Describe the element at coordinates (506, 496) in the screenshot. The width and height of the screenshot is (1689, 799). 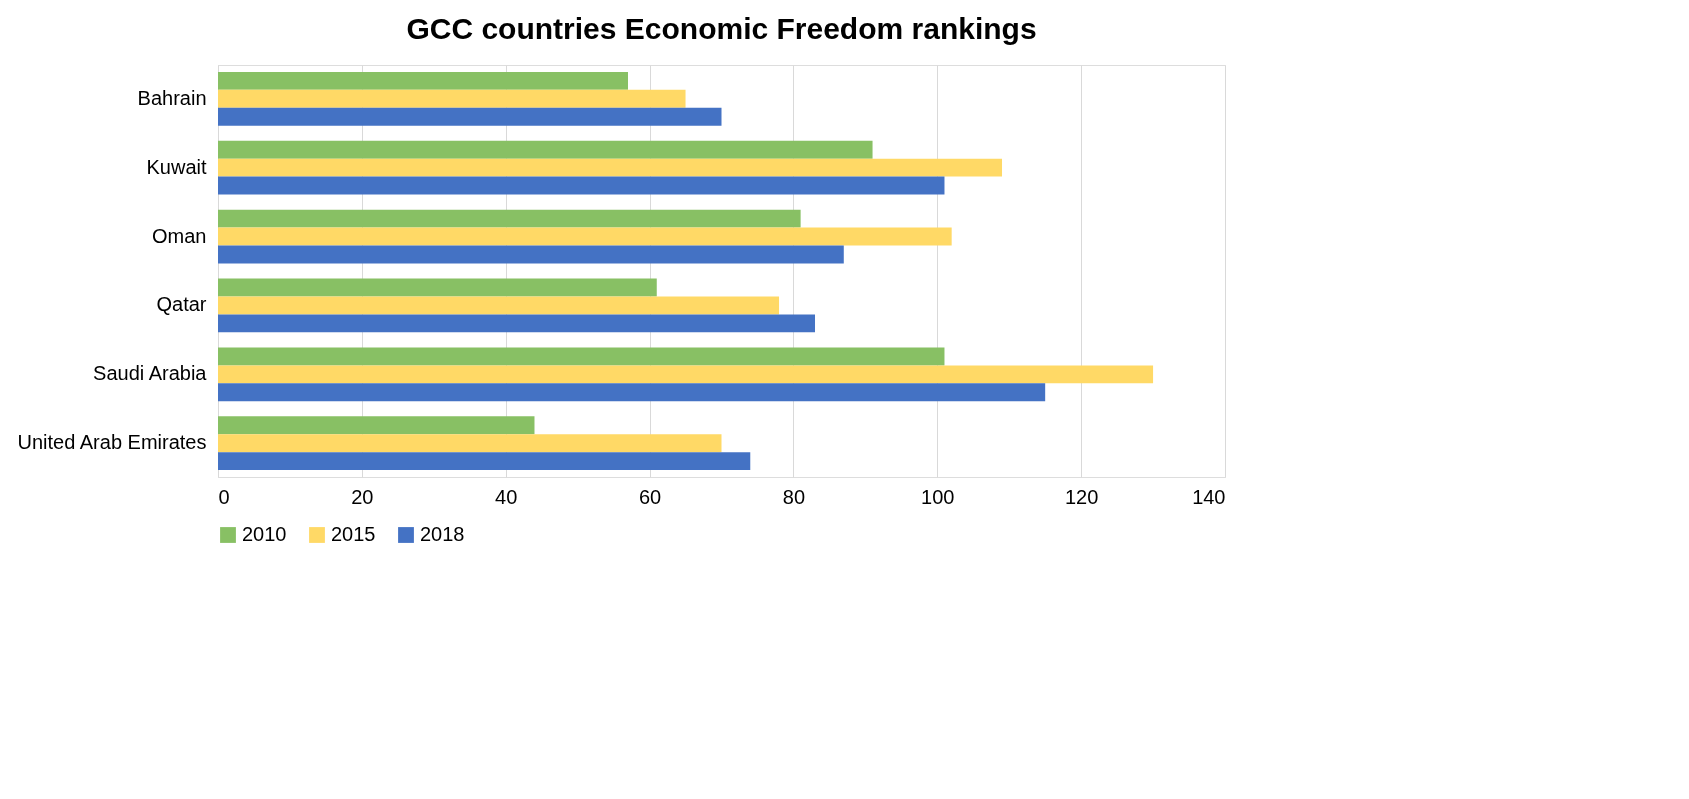
I see `x-tick-label: 40` at that location.